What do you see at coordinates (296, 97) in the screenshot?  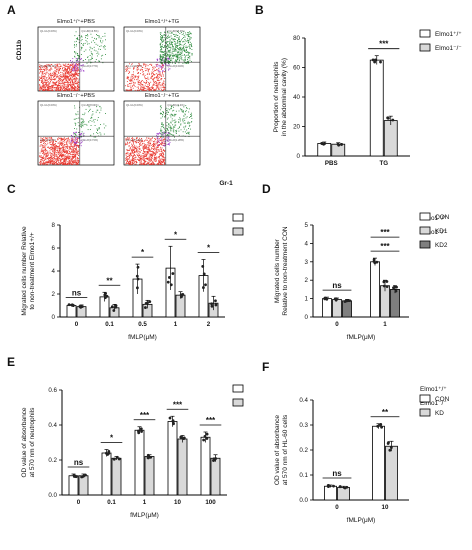 I see `y-tick-label: 40` at bounding box center [296, 97].